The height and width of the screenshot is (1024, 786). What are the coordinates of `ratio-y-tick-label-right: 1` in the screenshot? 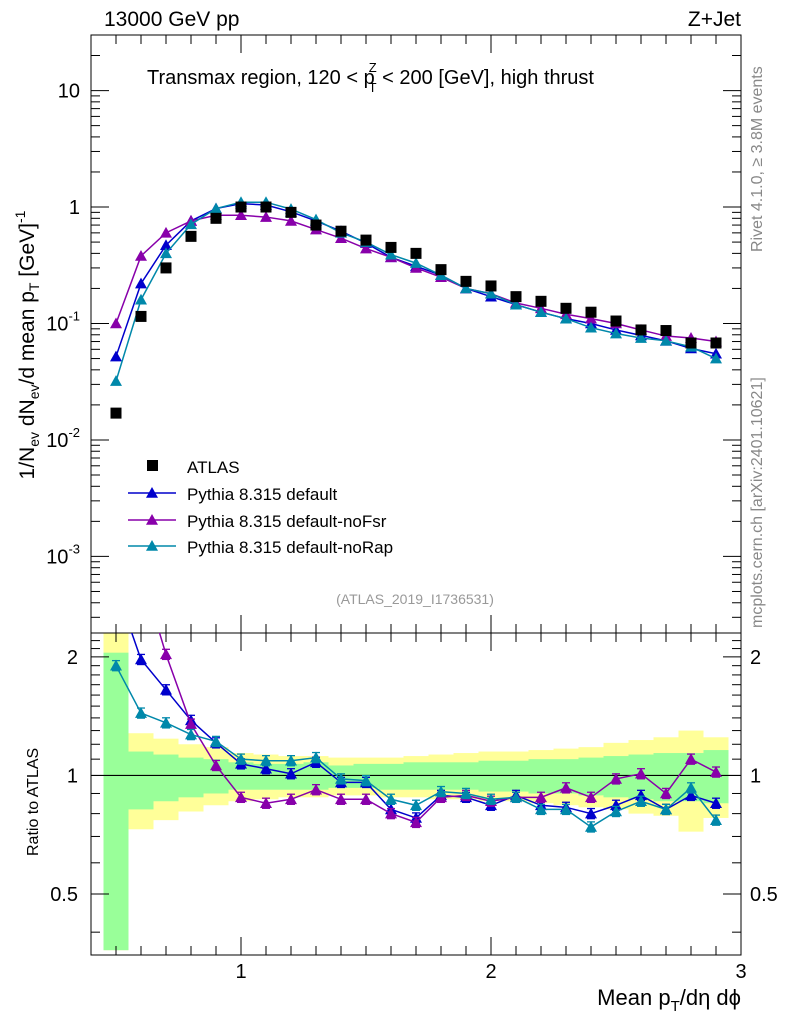 It's located at (755, 776).